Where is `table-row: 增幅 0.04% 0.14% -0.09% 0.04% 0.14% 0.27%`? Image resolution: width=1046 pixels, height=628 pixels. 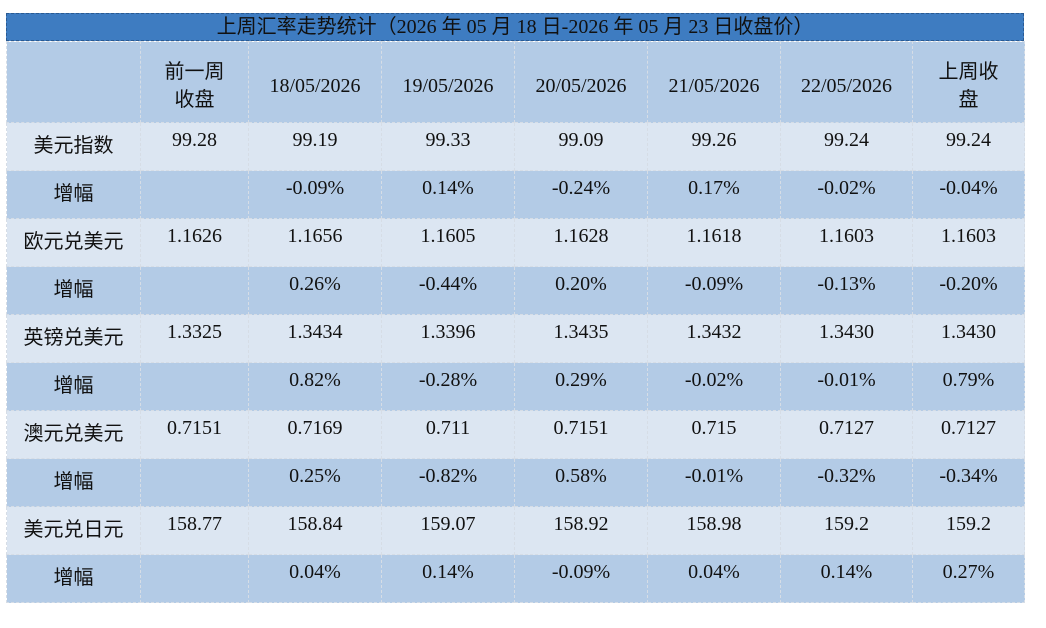
table-row: 增幅 0.04% 0.14% -0.09% 0.04% 0.14% 0.27% is located at coordinates (515, 578).